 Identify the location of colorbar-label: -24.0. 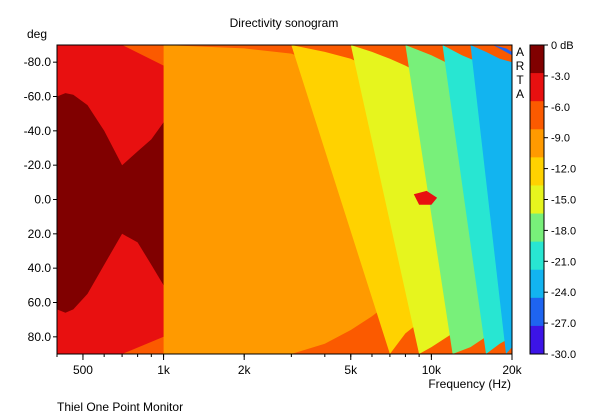
(563, 293).